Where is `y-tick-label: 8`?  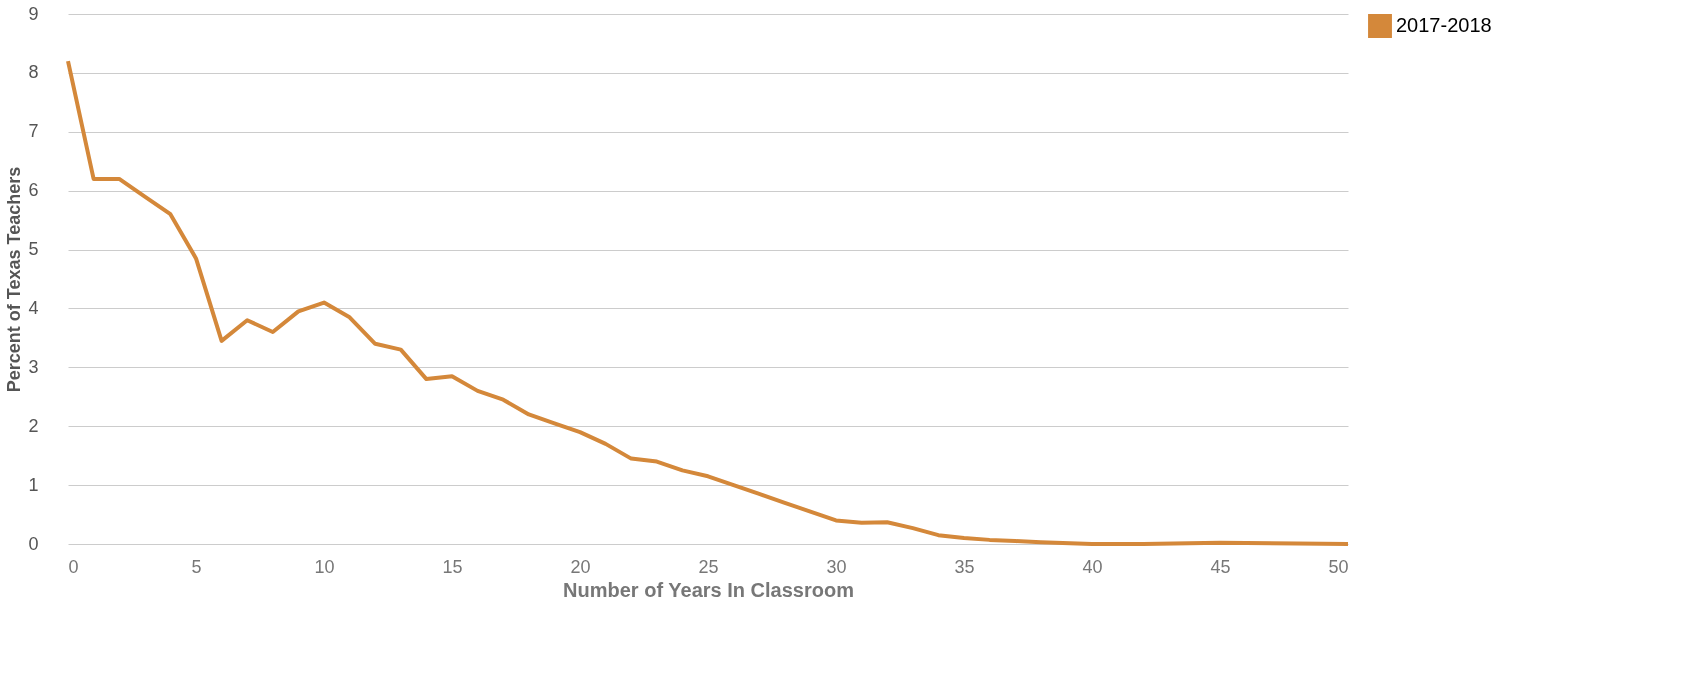
y-tick-label: 8 is located at coordinates (33, 72).